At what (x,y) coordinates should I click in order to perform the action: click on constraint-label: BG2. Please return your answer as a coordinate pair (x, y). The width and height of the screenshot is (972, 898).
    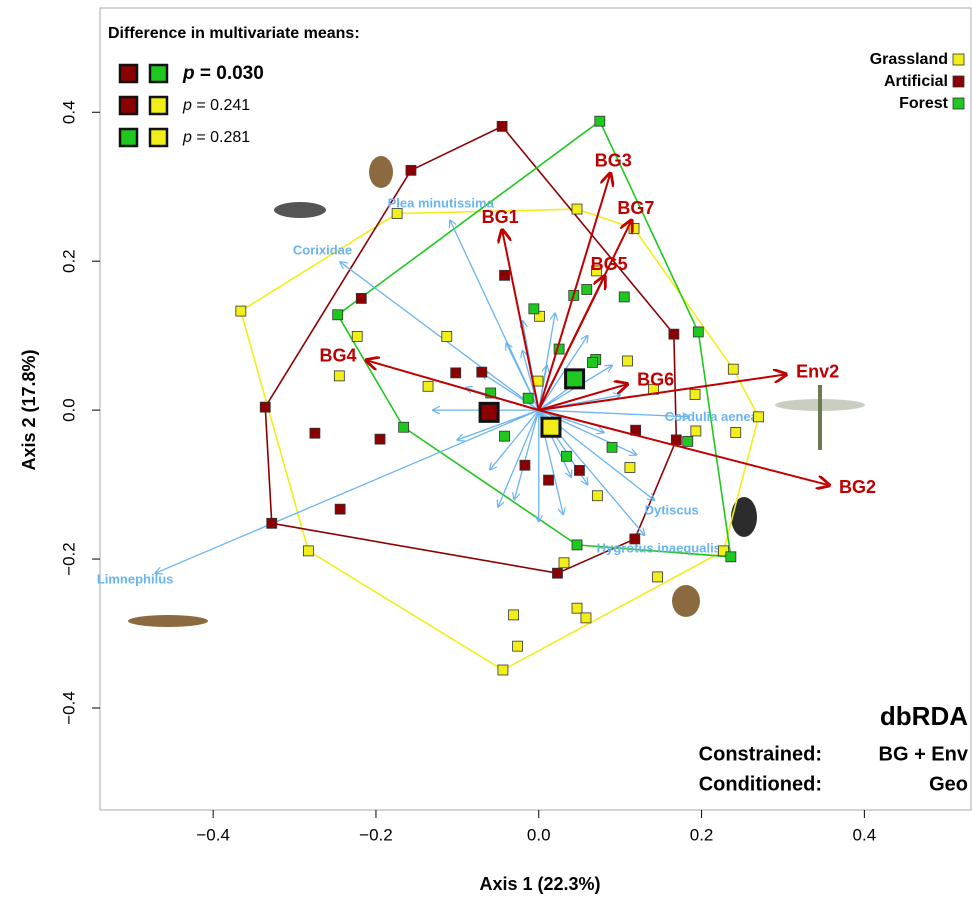
    Looking at the image, I should click on (857, 487).